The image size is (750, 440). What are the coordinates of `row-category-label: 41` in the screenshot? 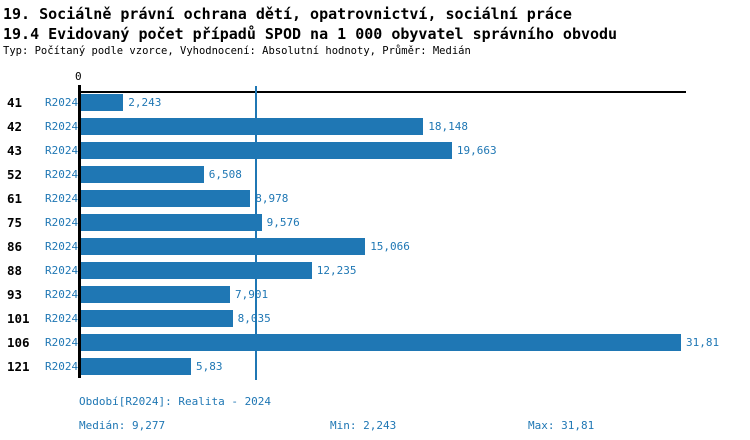 It's located at (15, 102).